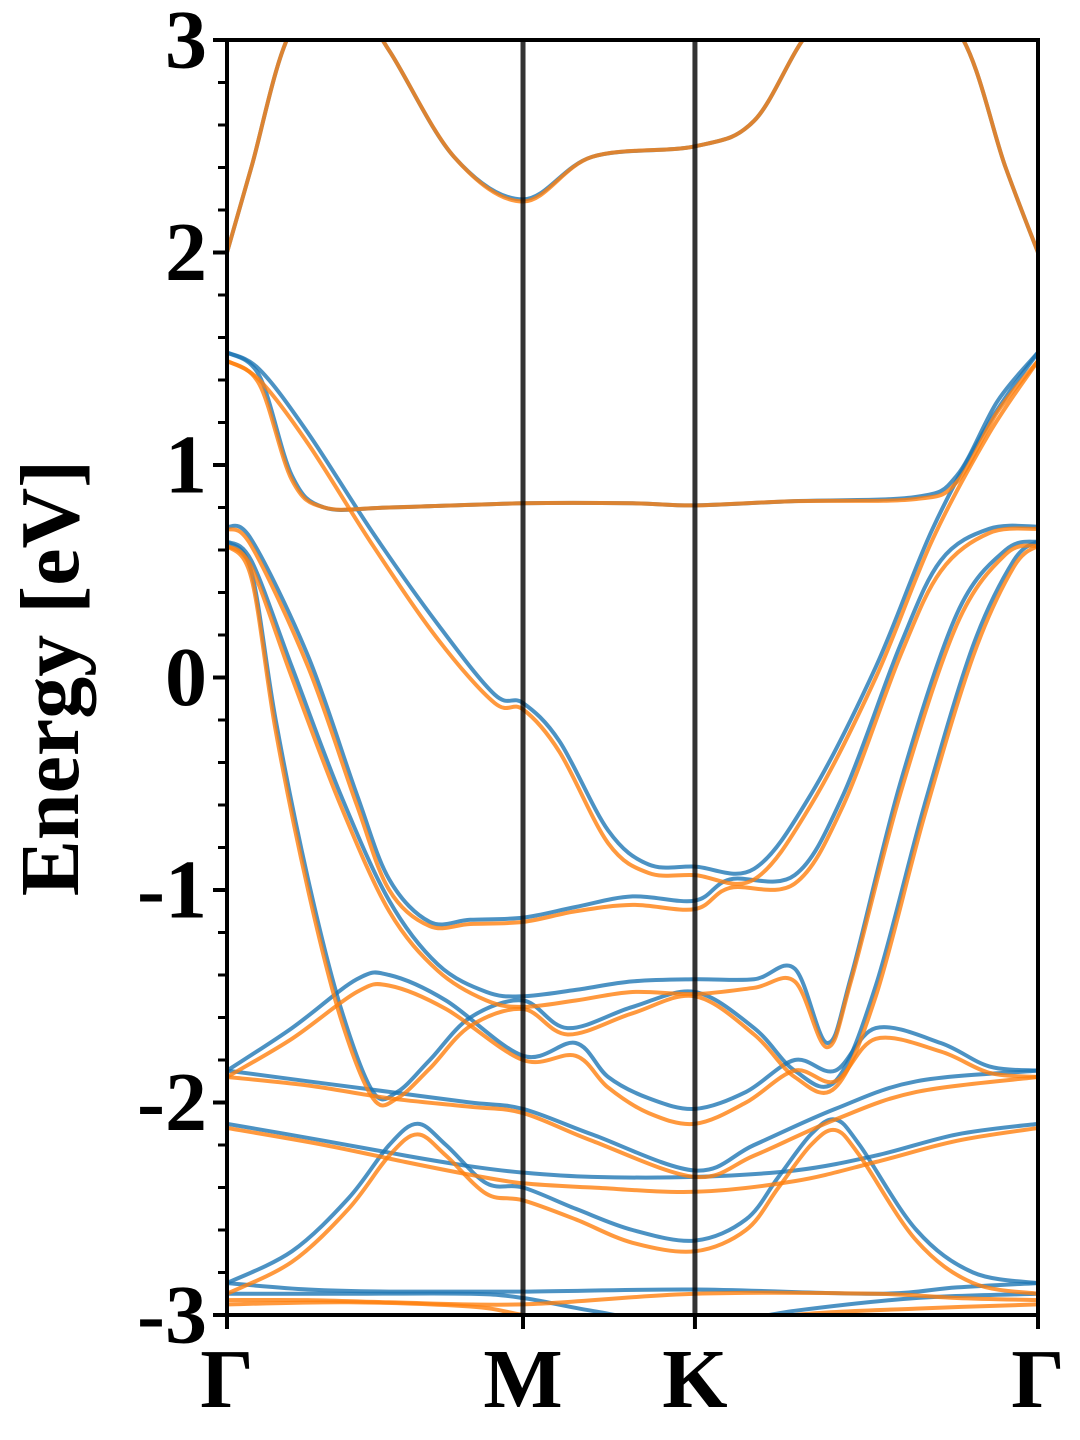 This screenshot has width=1080, height=1440. Describe the element at coordinates (186, 677) in the screenshot. I see `y-tick-label: 0` at that location.